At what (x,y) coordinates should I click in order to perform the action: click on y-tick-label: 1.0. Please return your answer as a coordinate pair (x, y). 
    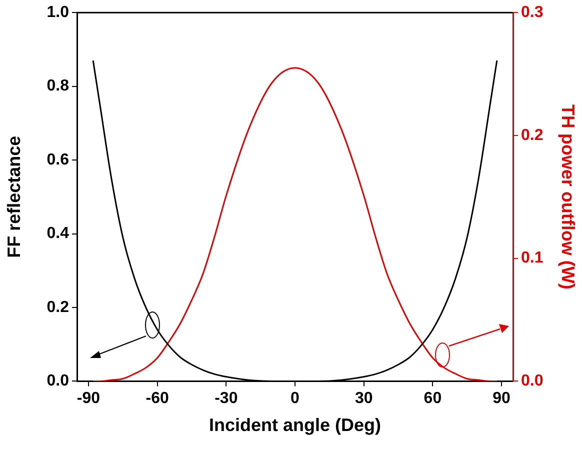
    Looking at the image, I should click on (58, 13).